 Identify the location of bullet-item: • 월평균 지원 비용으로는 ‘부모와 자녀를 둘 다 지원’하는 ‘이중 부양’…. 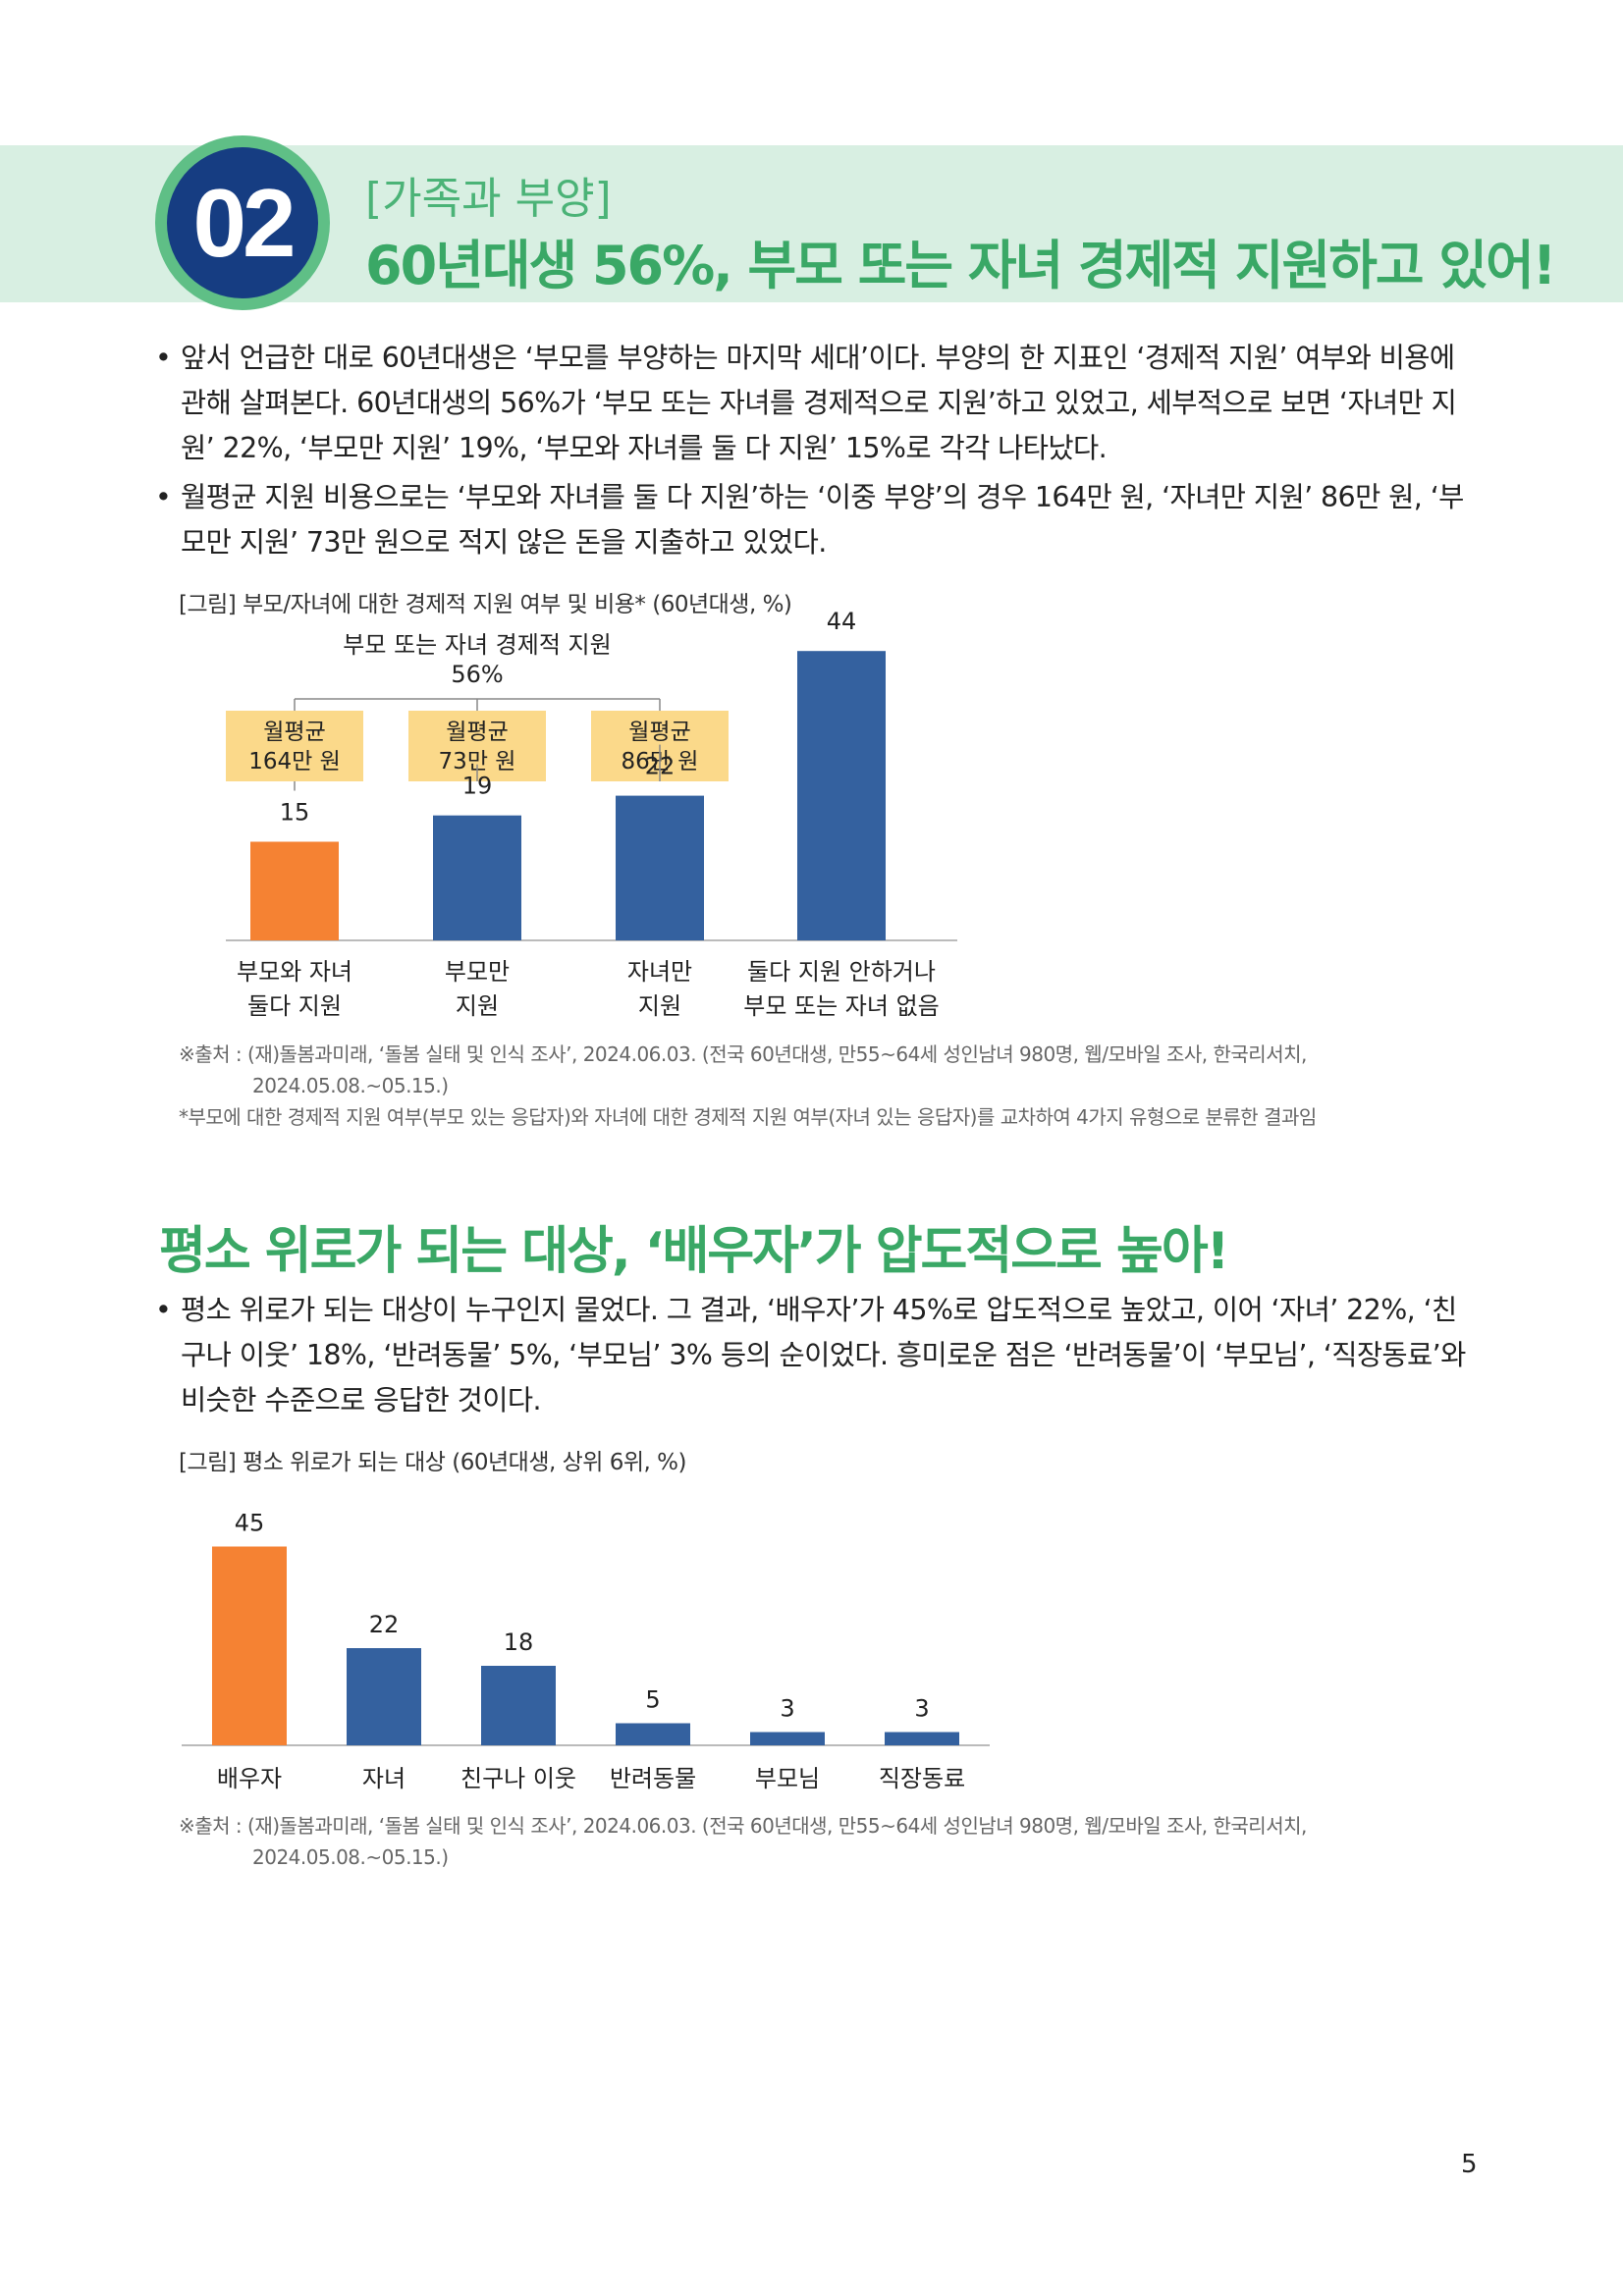
(814, 520).